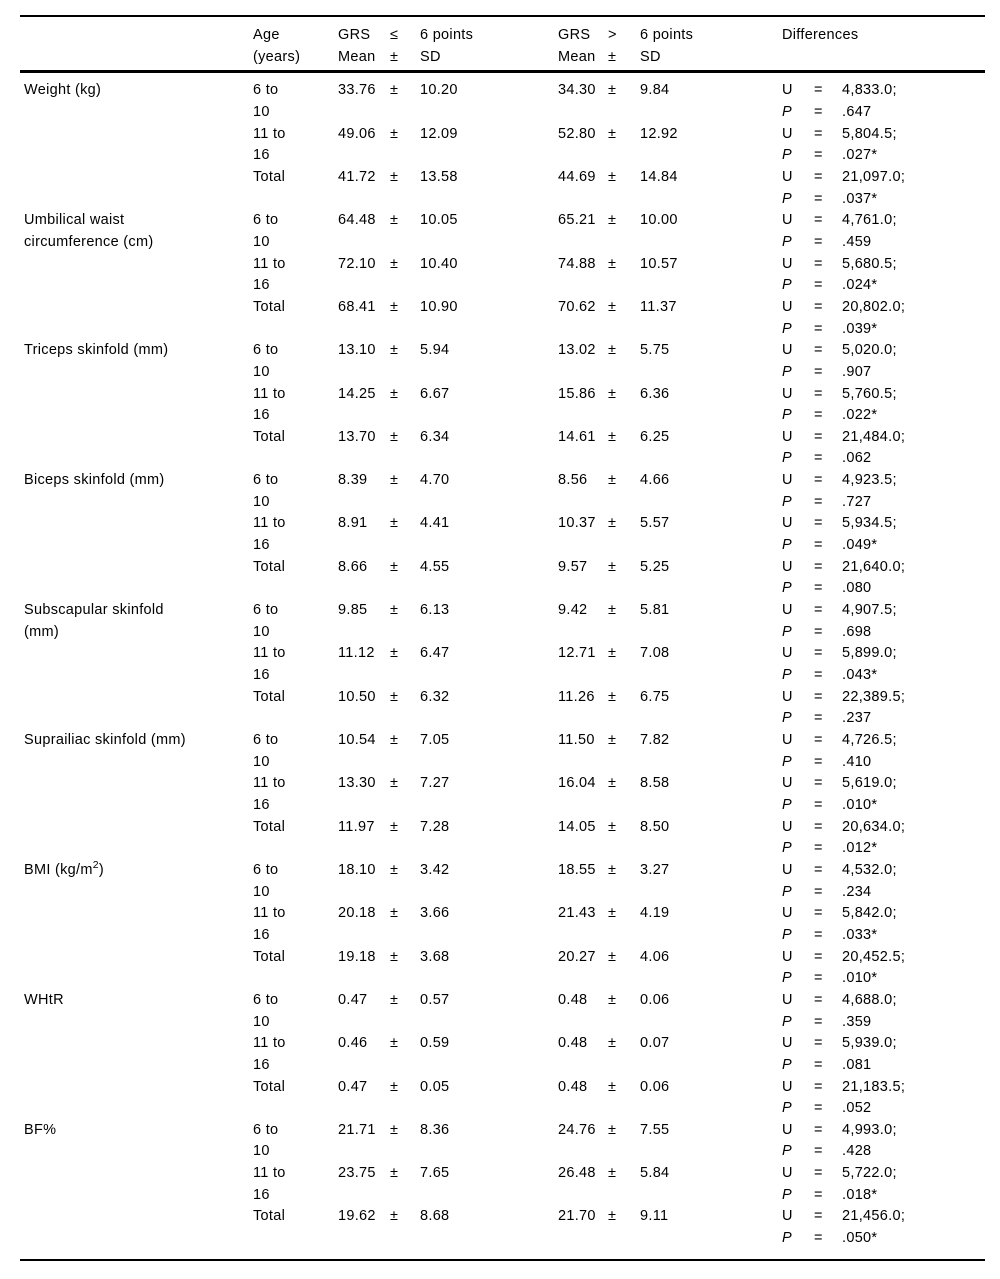 The width and height of the screenshot is (1000, 1279). What do you see at coordinates (353, 1043) in the screenshot?
I see `mean-grs-le-cell: 0.46` at bounding box center [353, 1043].